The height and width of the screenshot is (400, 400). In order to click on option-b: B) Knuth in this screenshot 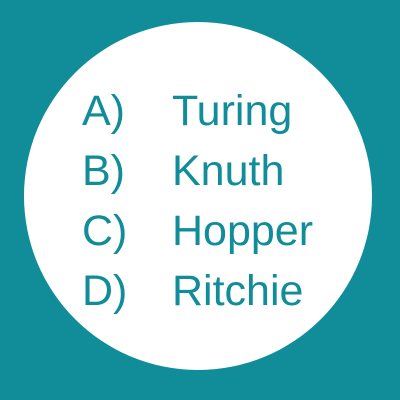, I will do `click(197, 171)`.